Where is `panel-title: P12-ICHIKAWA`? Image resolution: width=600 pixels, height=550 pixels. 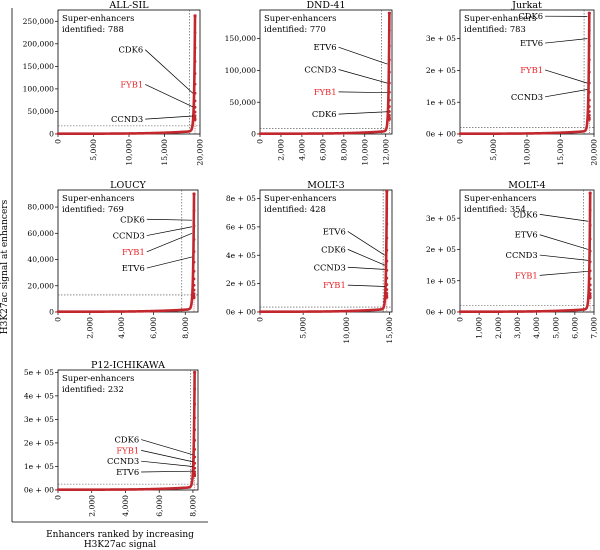
panel-title: P12-ICHIKAWA is located at coordinates (128, 365).